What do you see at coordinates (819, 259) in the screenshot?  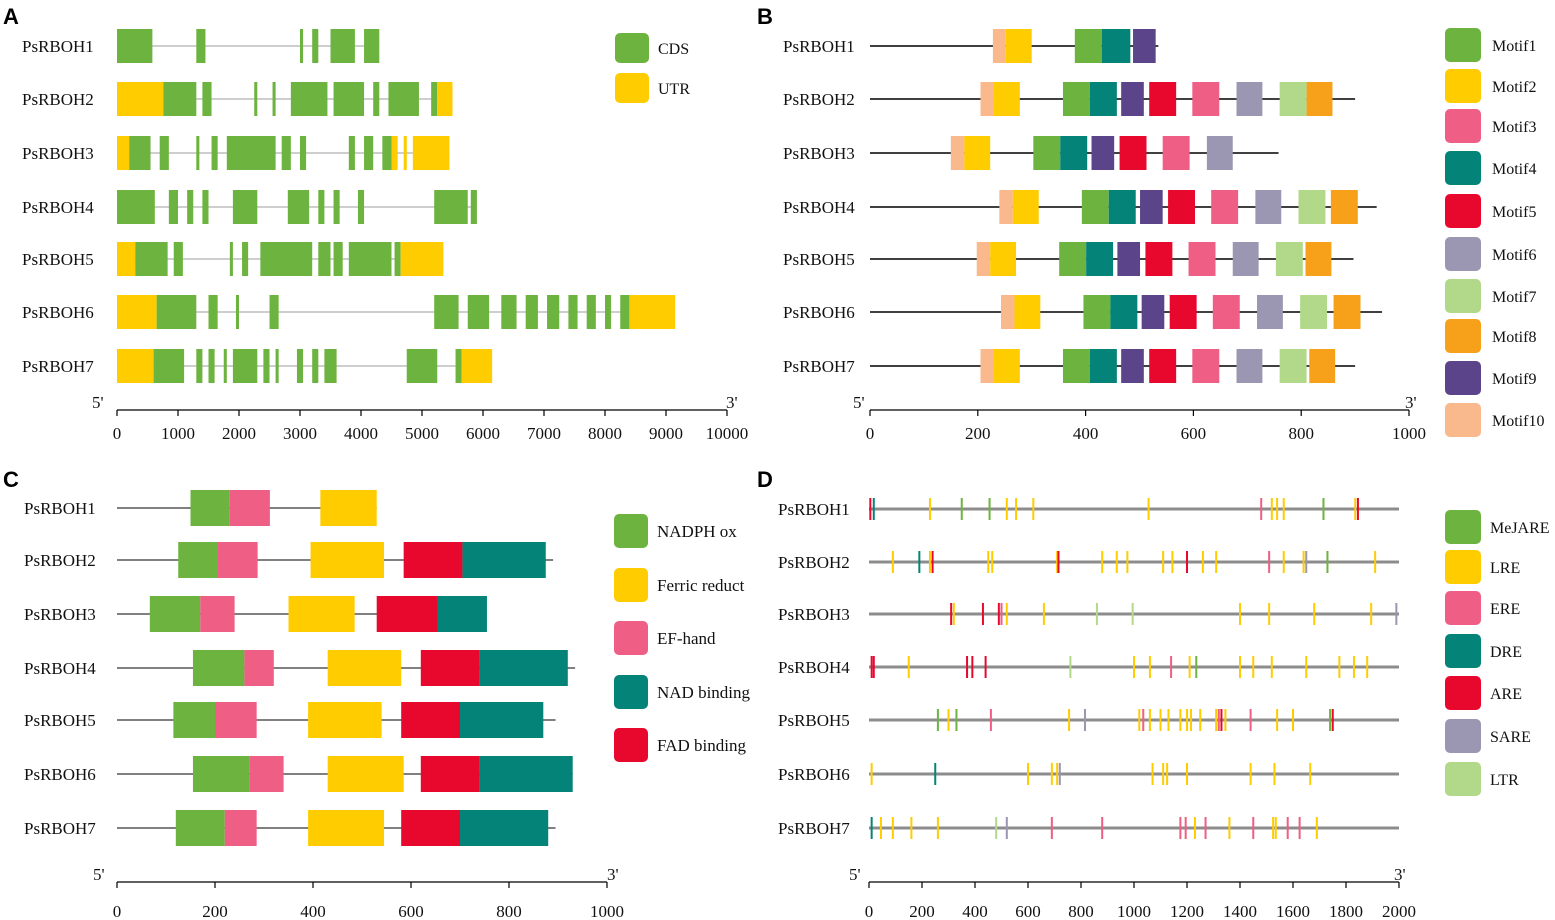 I see `gene-label: PsRBOH5` at bounding box center [819, 259].